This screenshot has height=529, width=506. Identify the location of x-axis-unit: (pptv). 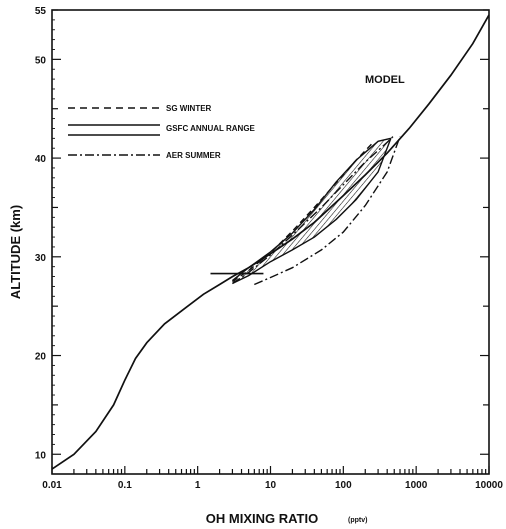
(357, 520).